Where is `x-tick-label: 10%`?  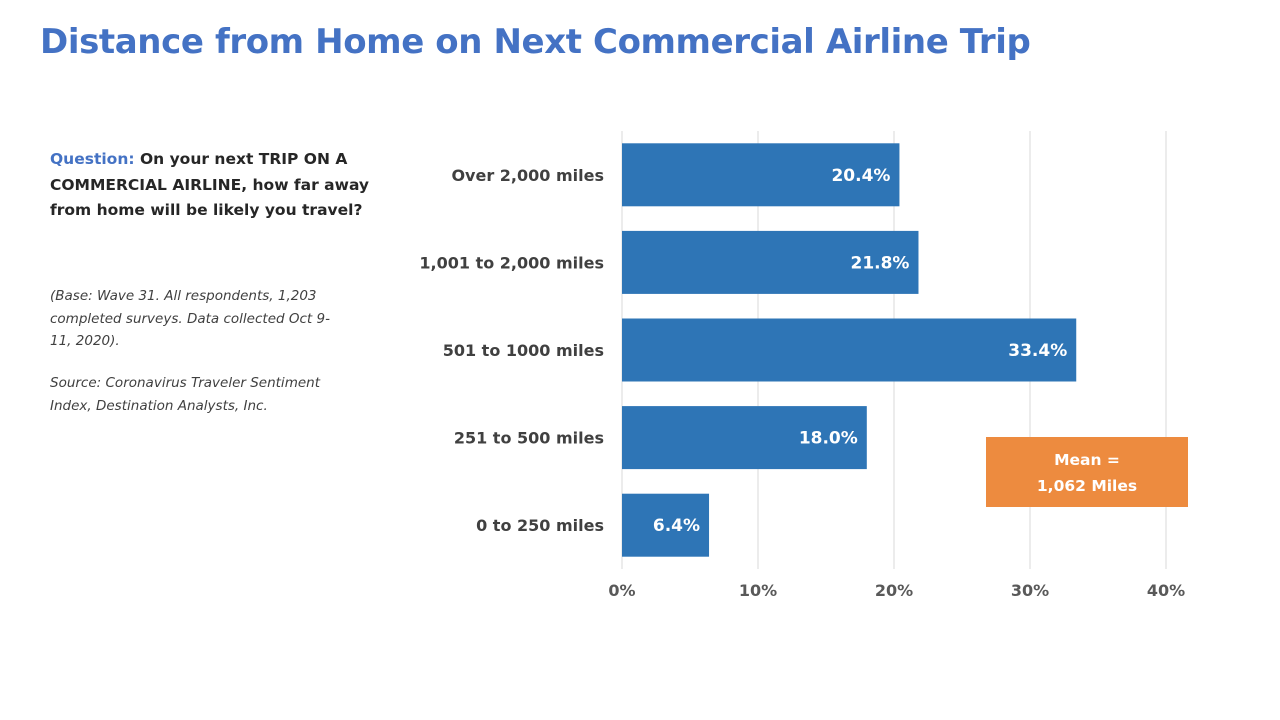
x-tick-label: 10% is located at coordinates (758, 590).